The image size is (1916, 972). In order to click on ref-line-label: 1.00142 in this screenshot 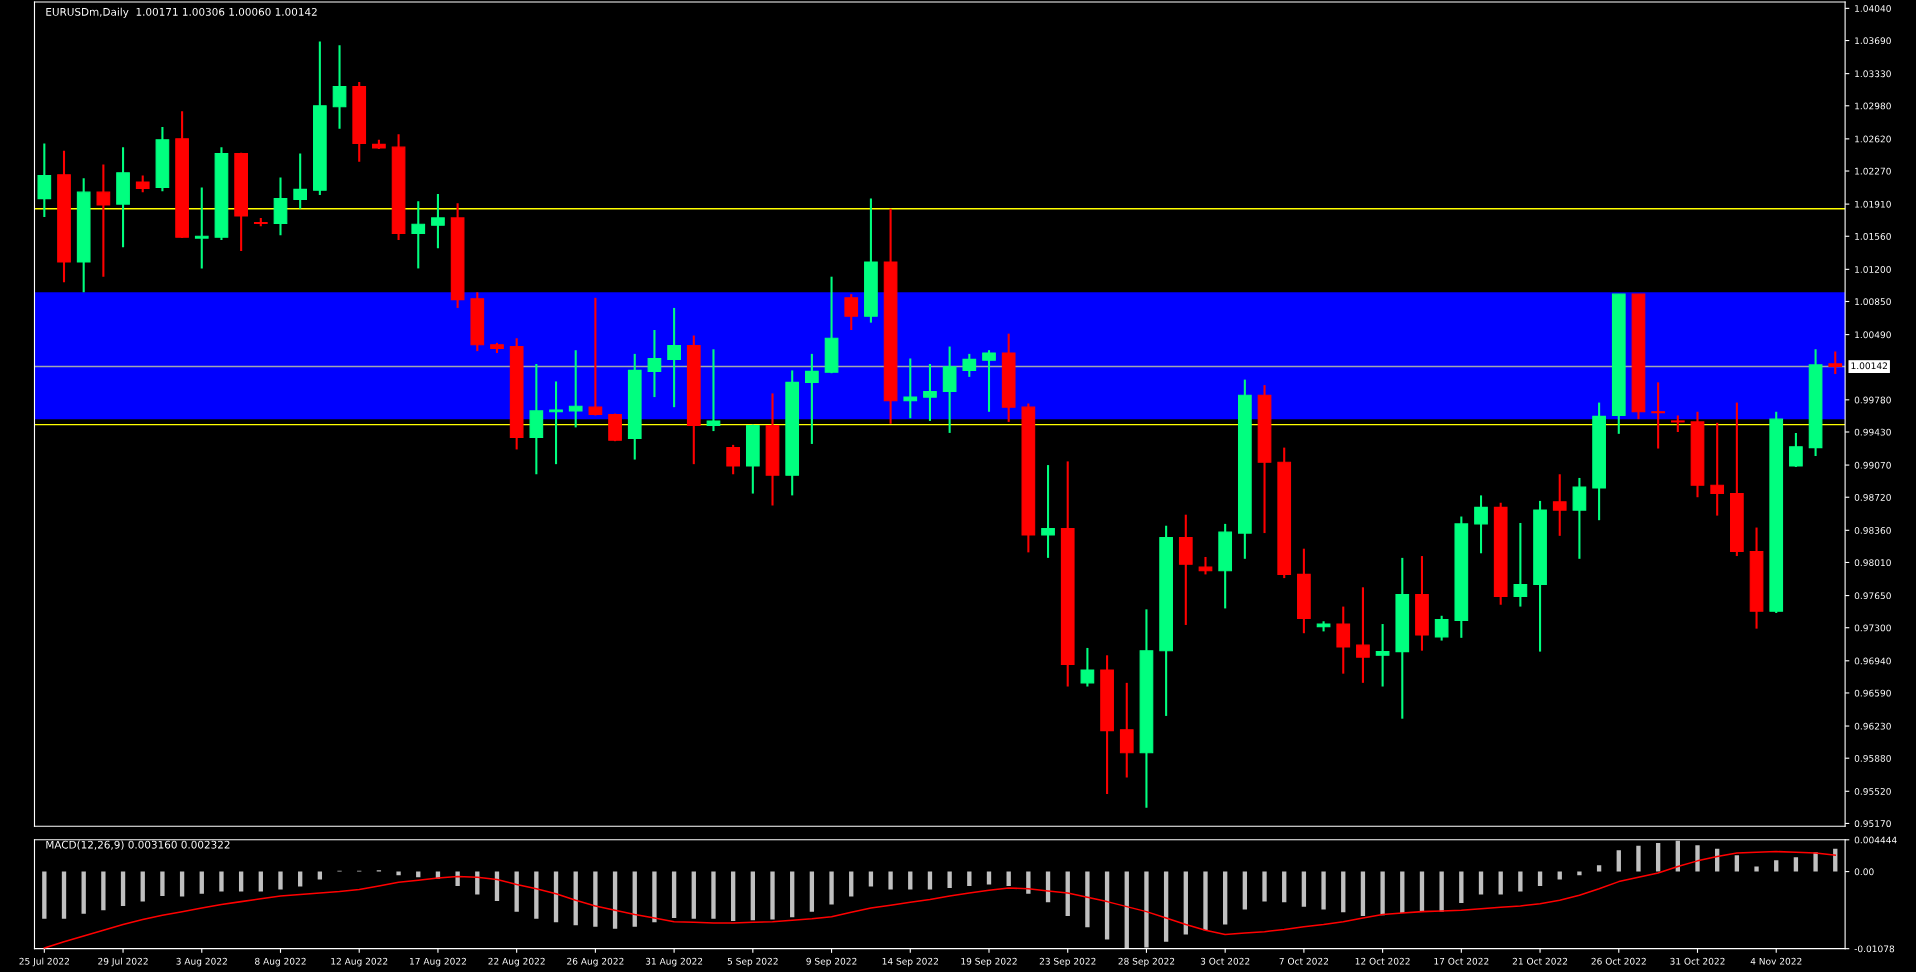, I will do `click(1869, 366)`.